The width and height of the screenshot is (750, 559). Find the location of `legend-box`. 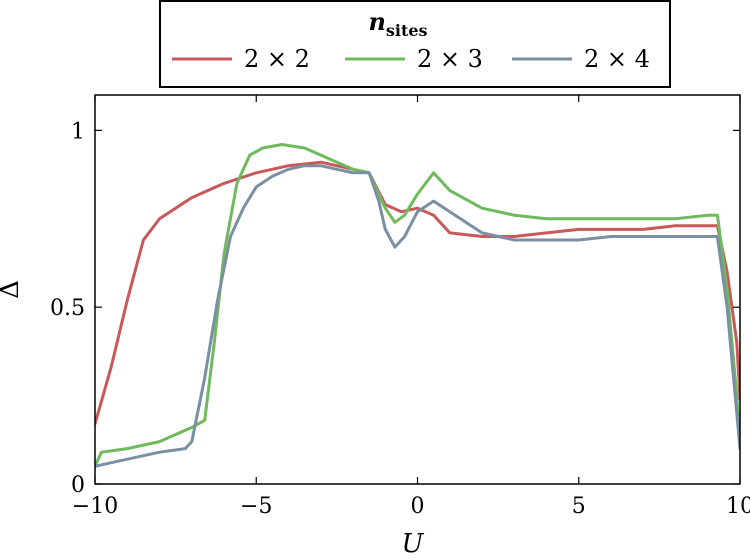

legend-box is located at coordinates (415, 44).